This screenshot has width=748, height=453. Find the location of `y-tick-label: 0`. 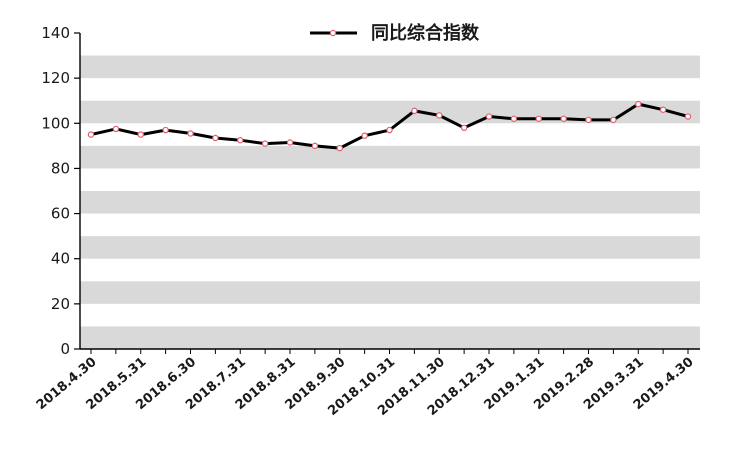

y-tick-label: 0 is located at coordinates (65, 349).